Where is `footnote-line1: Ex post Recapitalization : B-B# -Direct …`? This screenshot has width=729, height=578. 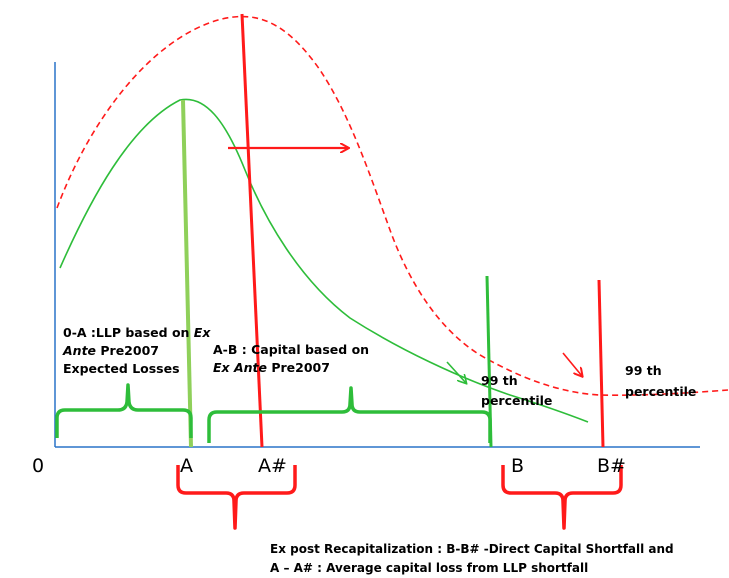
footnote-line1: Ex post Recapitalization : B-B# -Direct … is located at coordinates (472, 549).